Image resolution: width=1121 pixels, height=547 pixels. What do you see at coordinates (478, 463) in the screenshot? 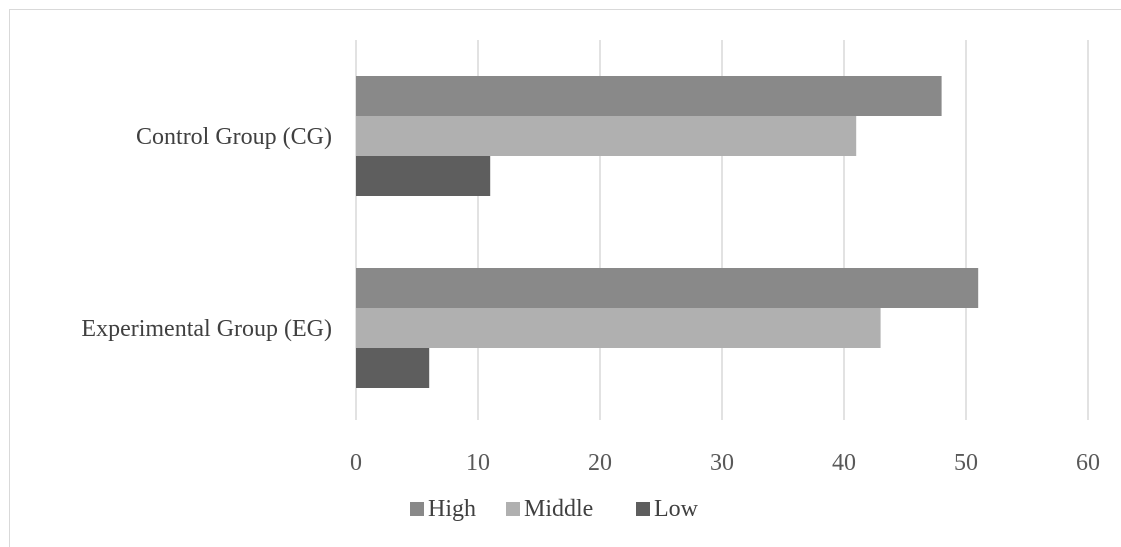
I see `x-tick-label-1: 10` at bounding box center [478, 463].